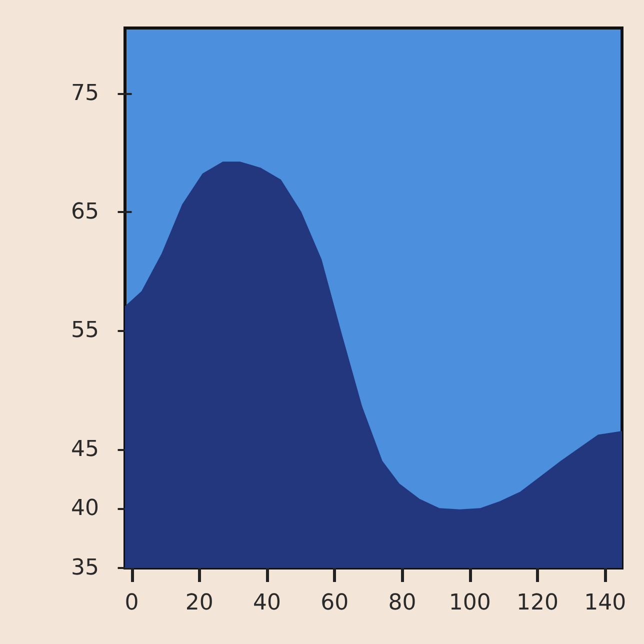 Image resolution: width=644 pixels, height=644 pixels. I want to click on x-tick-label: 140, so click(605, 603).